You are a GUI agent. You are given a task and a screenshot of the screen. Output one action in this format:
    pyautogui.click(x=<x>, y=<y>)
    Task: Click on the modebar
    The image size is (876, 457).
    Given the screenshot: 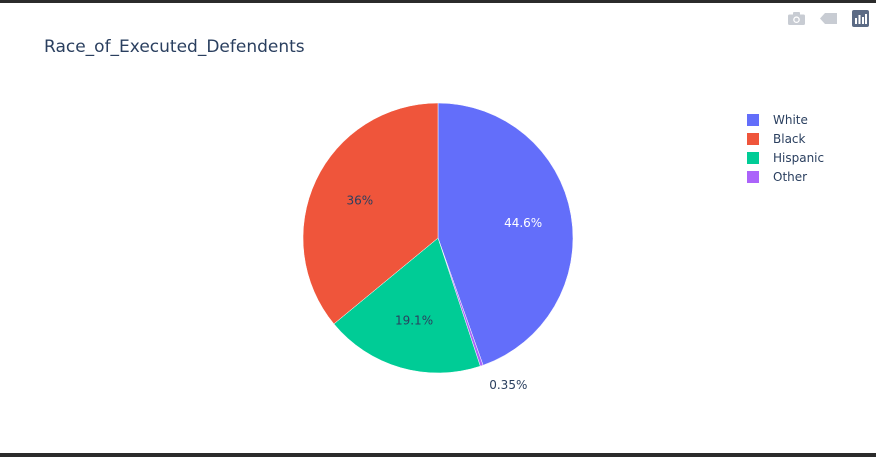 What is the action you would take?
    pyautogui.click(x=828, y=18)
    